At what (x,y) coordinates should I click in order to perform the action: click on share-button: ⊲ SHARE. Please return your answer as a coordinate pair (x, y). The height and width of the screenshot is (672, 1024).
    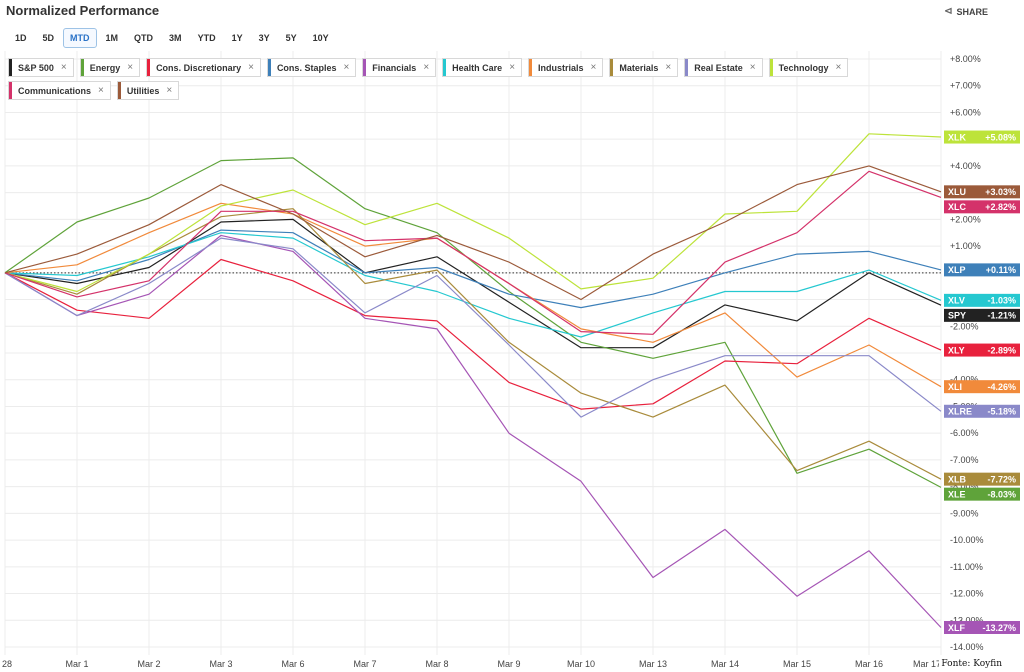
    Looking at the image, I should click on (966, 11).